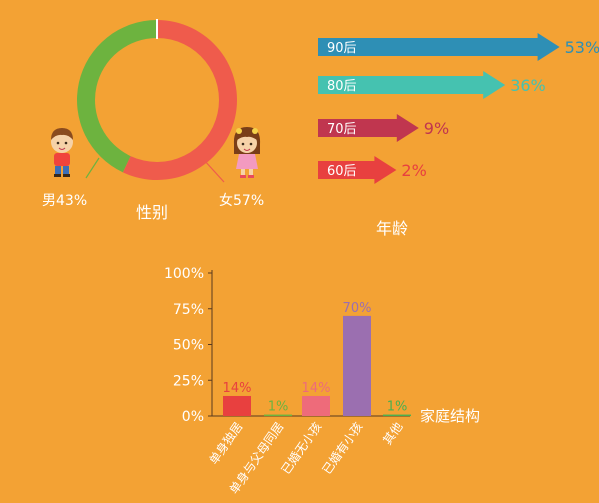  I want to click on bar-单身独居, so click(237, 405).